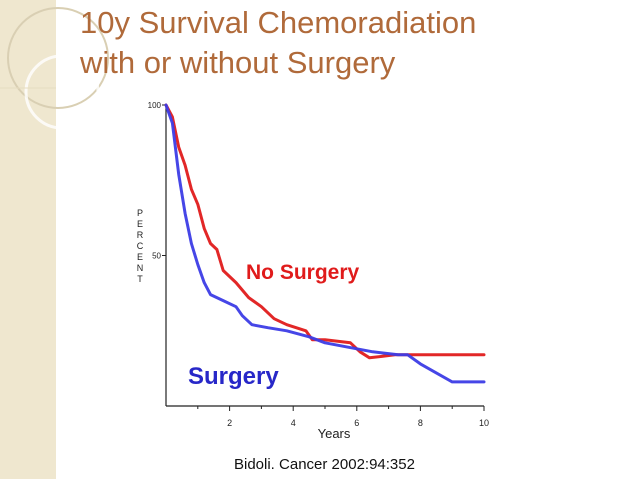  I want to click on deco-ring-inner, so click(62, 92).